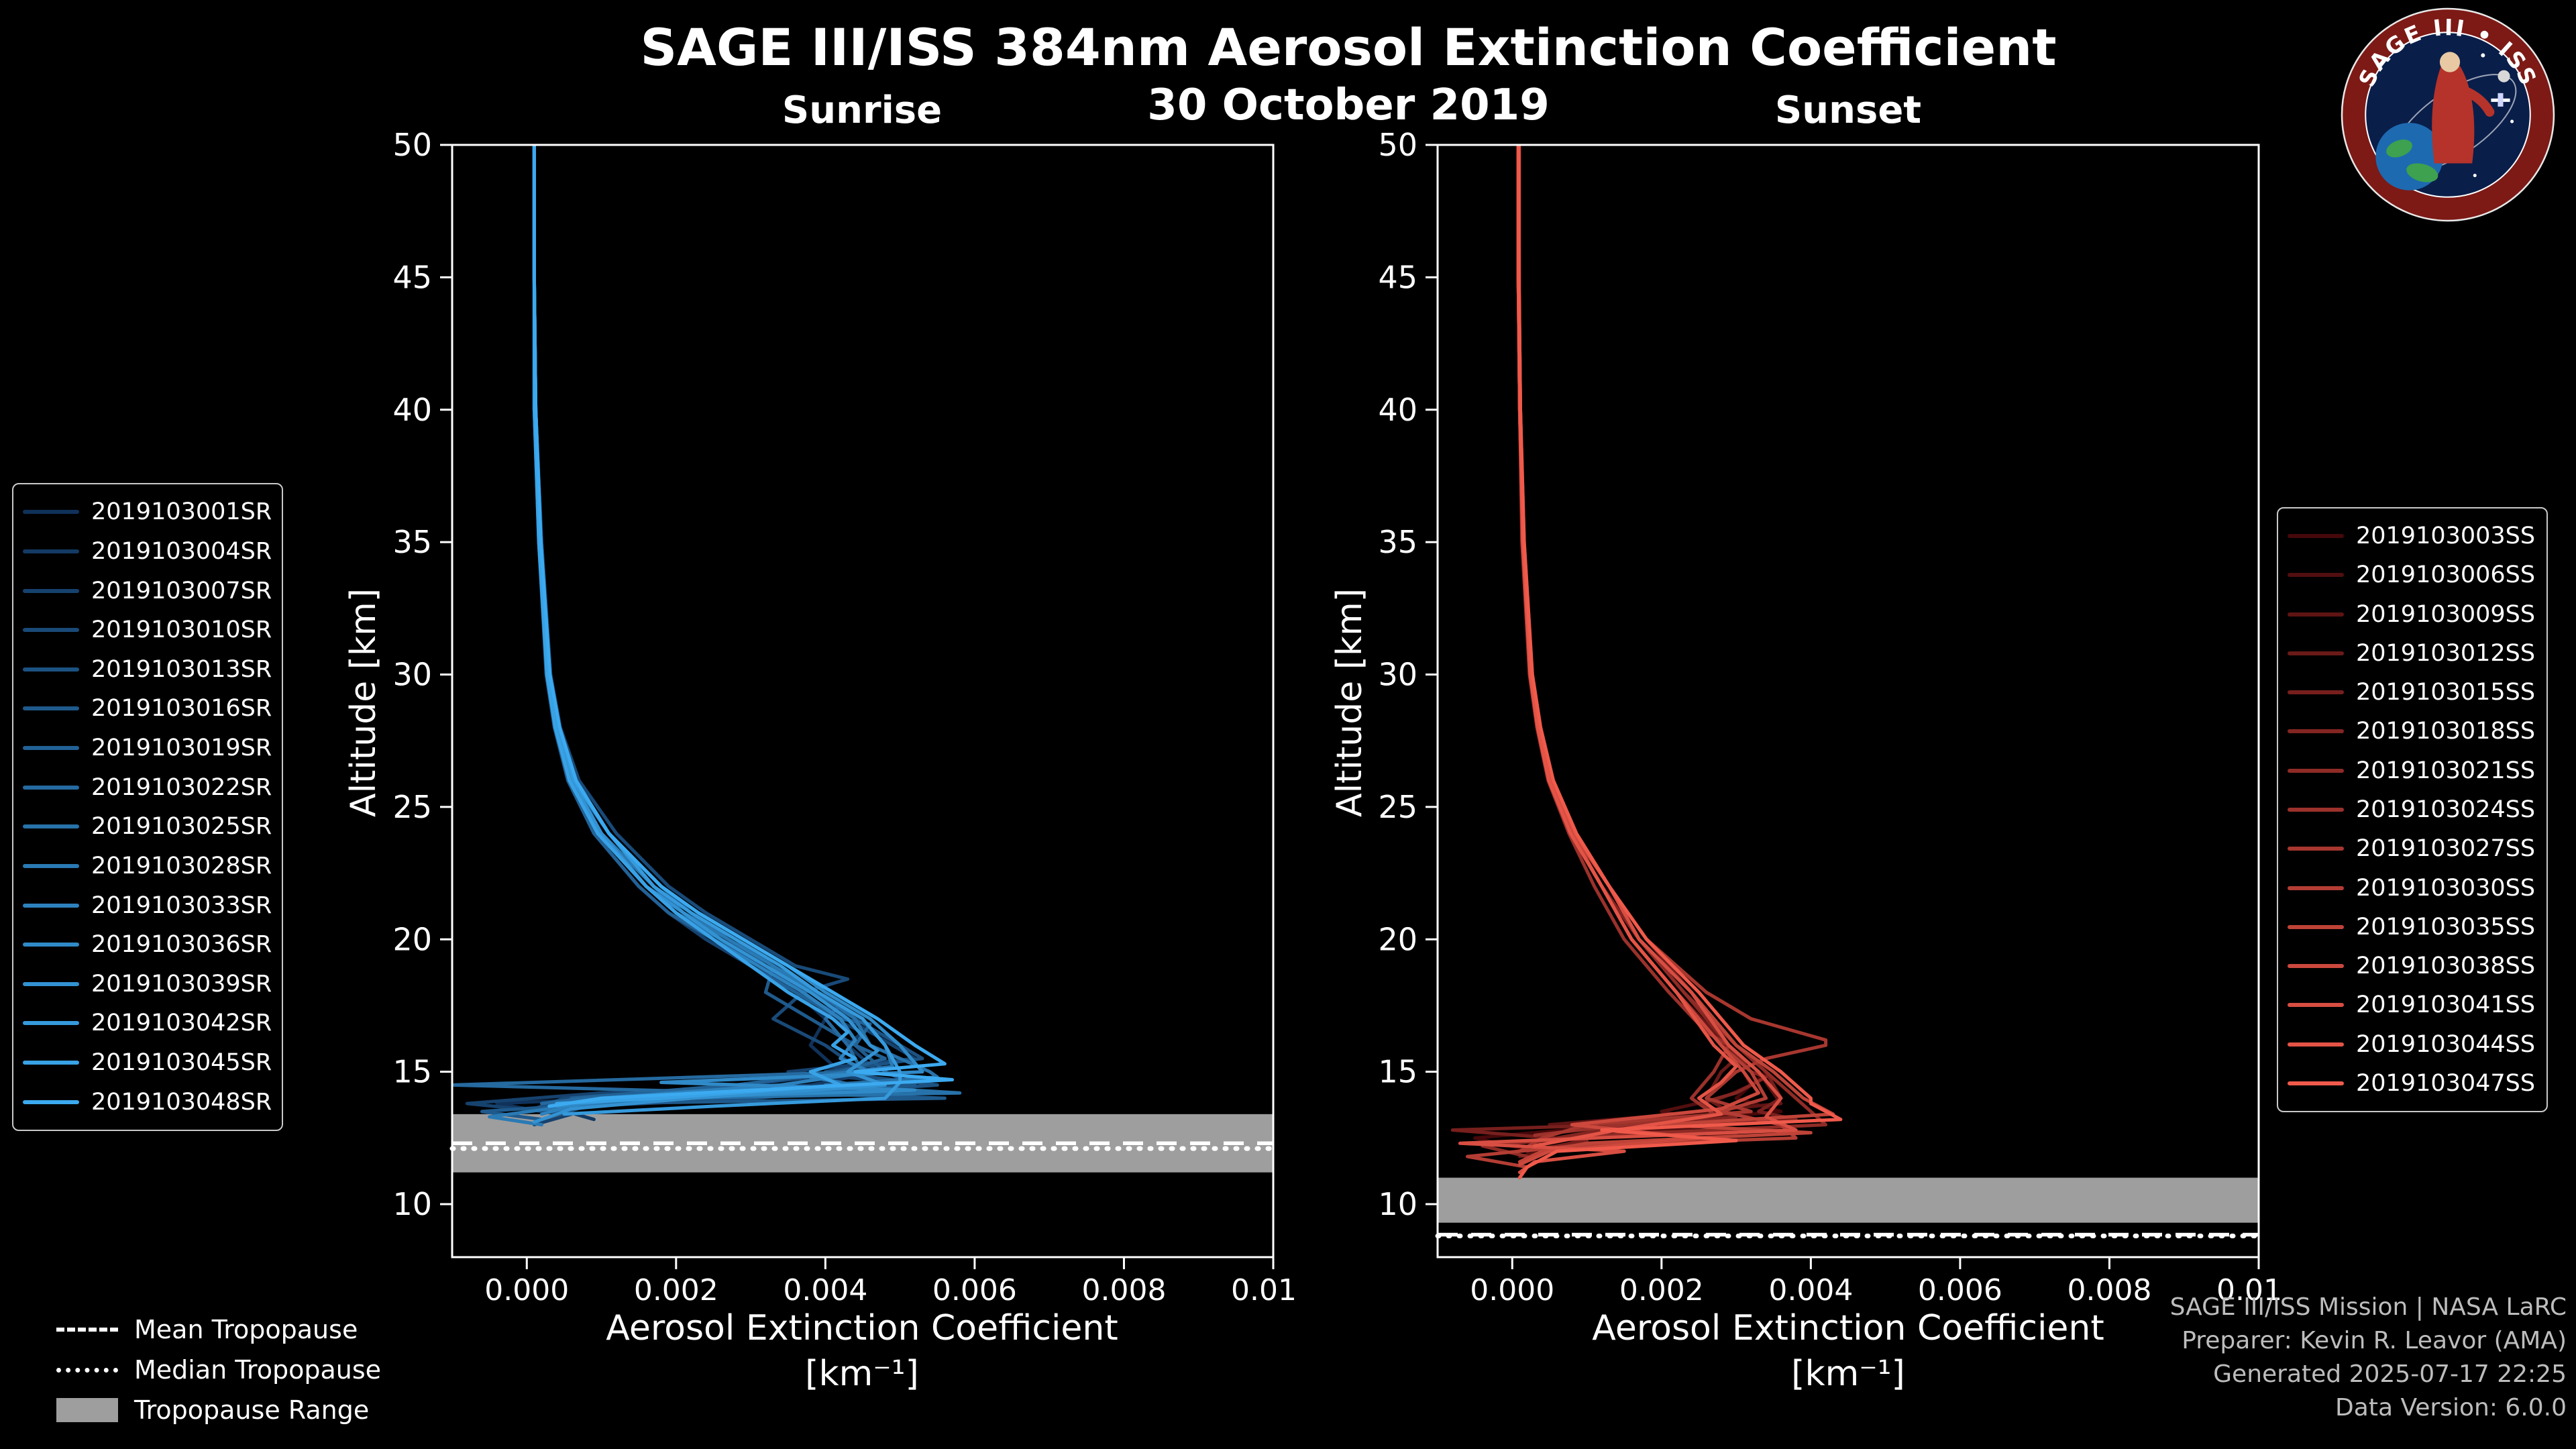 The image size is (2576, 1449). What do you see at coordinates (526, 1290) in the screenshot?
I see `x-tick-label: 0.000` at bounding box center [526, 1290].